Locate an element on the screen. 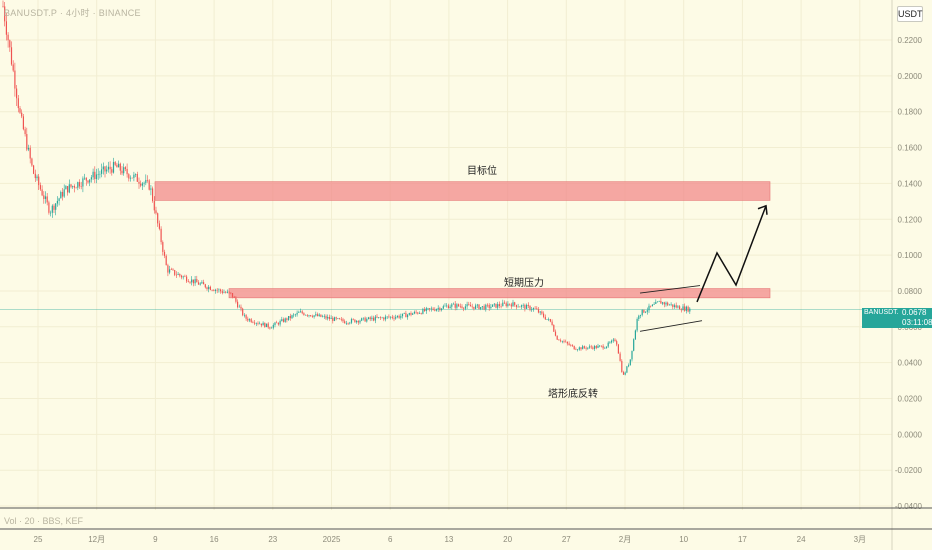 Image resolution: width=932 pixels, height=550 pixels. time-axis: 25 12月 9 16 23 2025 6 13 20 27 2月 10 17 24 3月 is located at coordinates (466, 525).